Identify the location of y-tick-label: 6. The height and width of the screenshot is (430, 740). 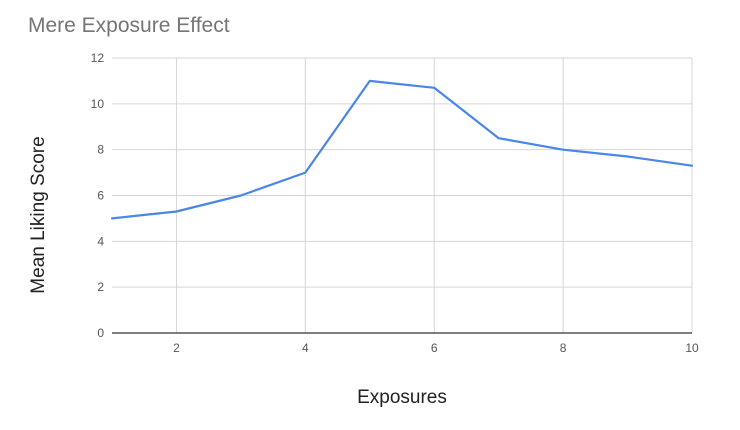
(100, 196).